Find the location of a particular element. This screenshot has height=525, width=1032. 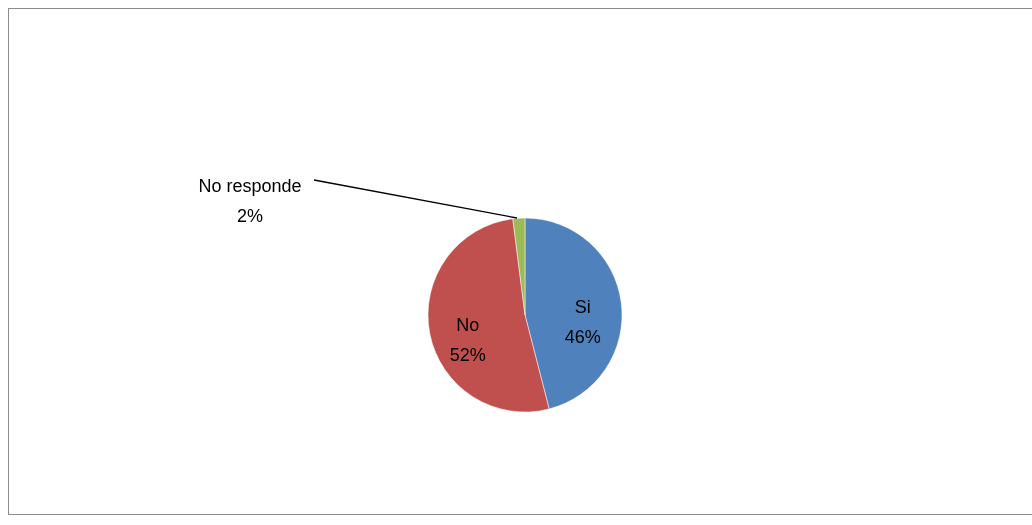

data-label: 2% is located at coordinates (250, 216).